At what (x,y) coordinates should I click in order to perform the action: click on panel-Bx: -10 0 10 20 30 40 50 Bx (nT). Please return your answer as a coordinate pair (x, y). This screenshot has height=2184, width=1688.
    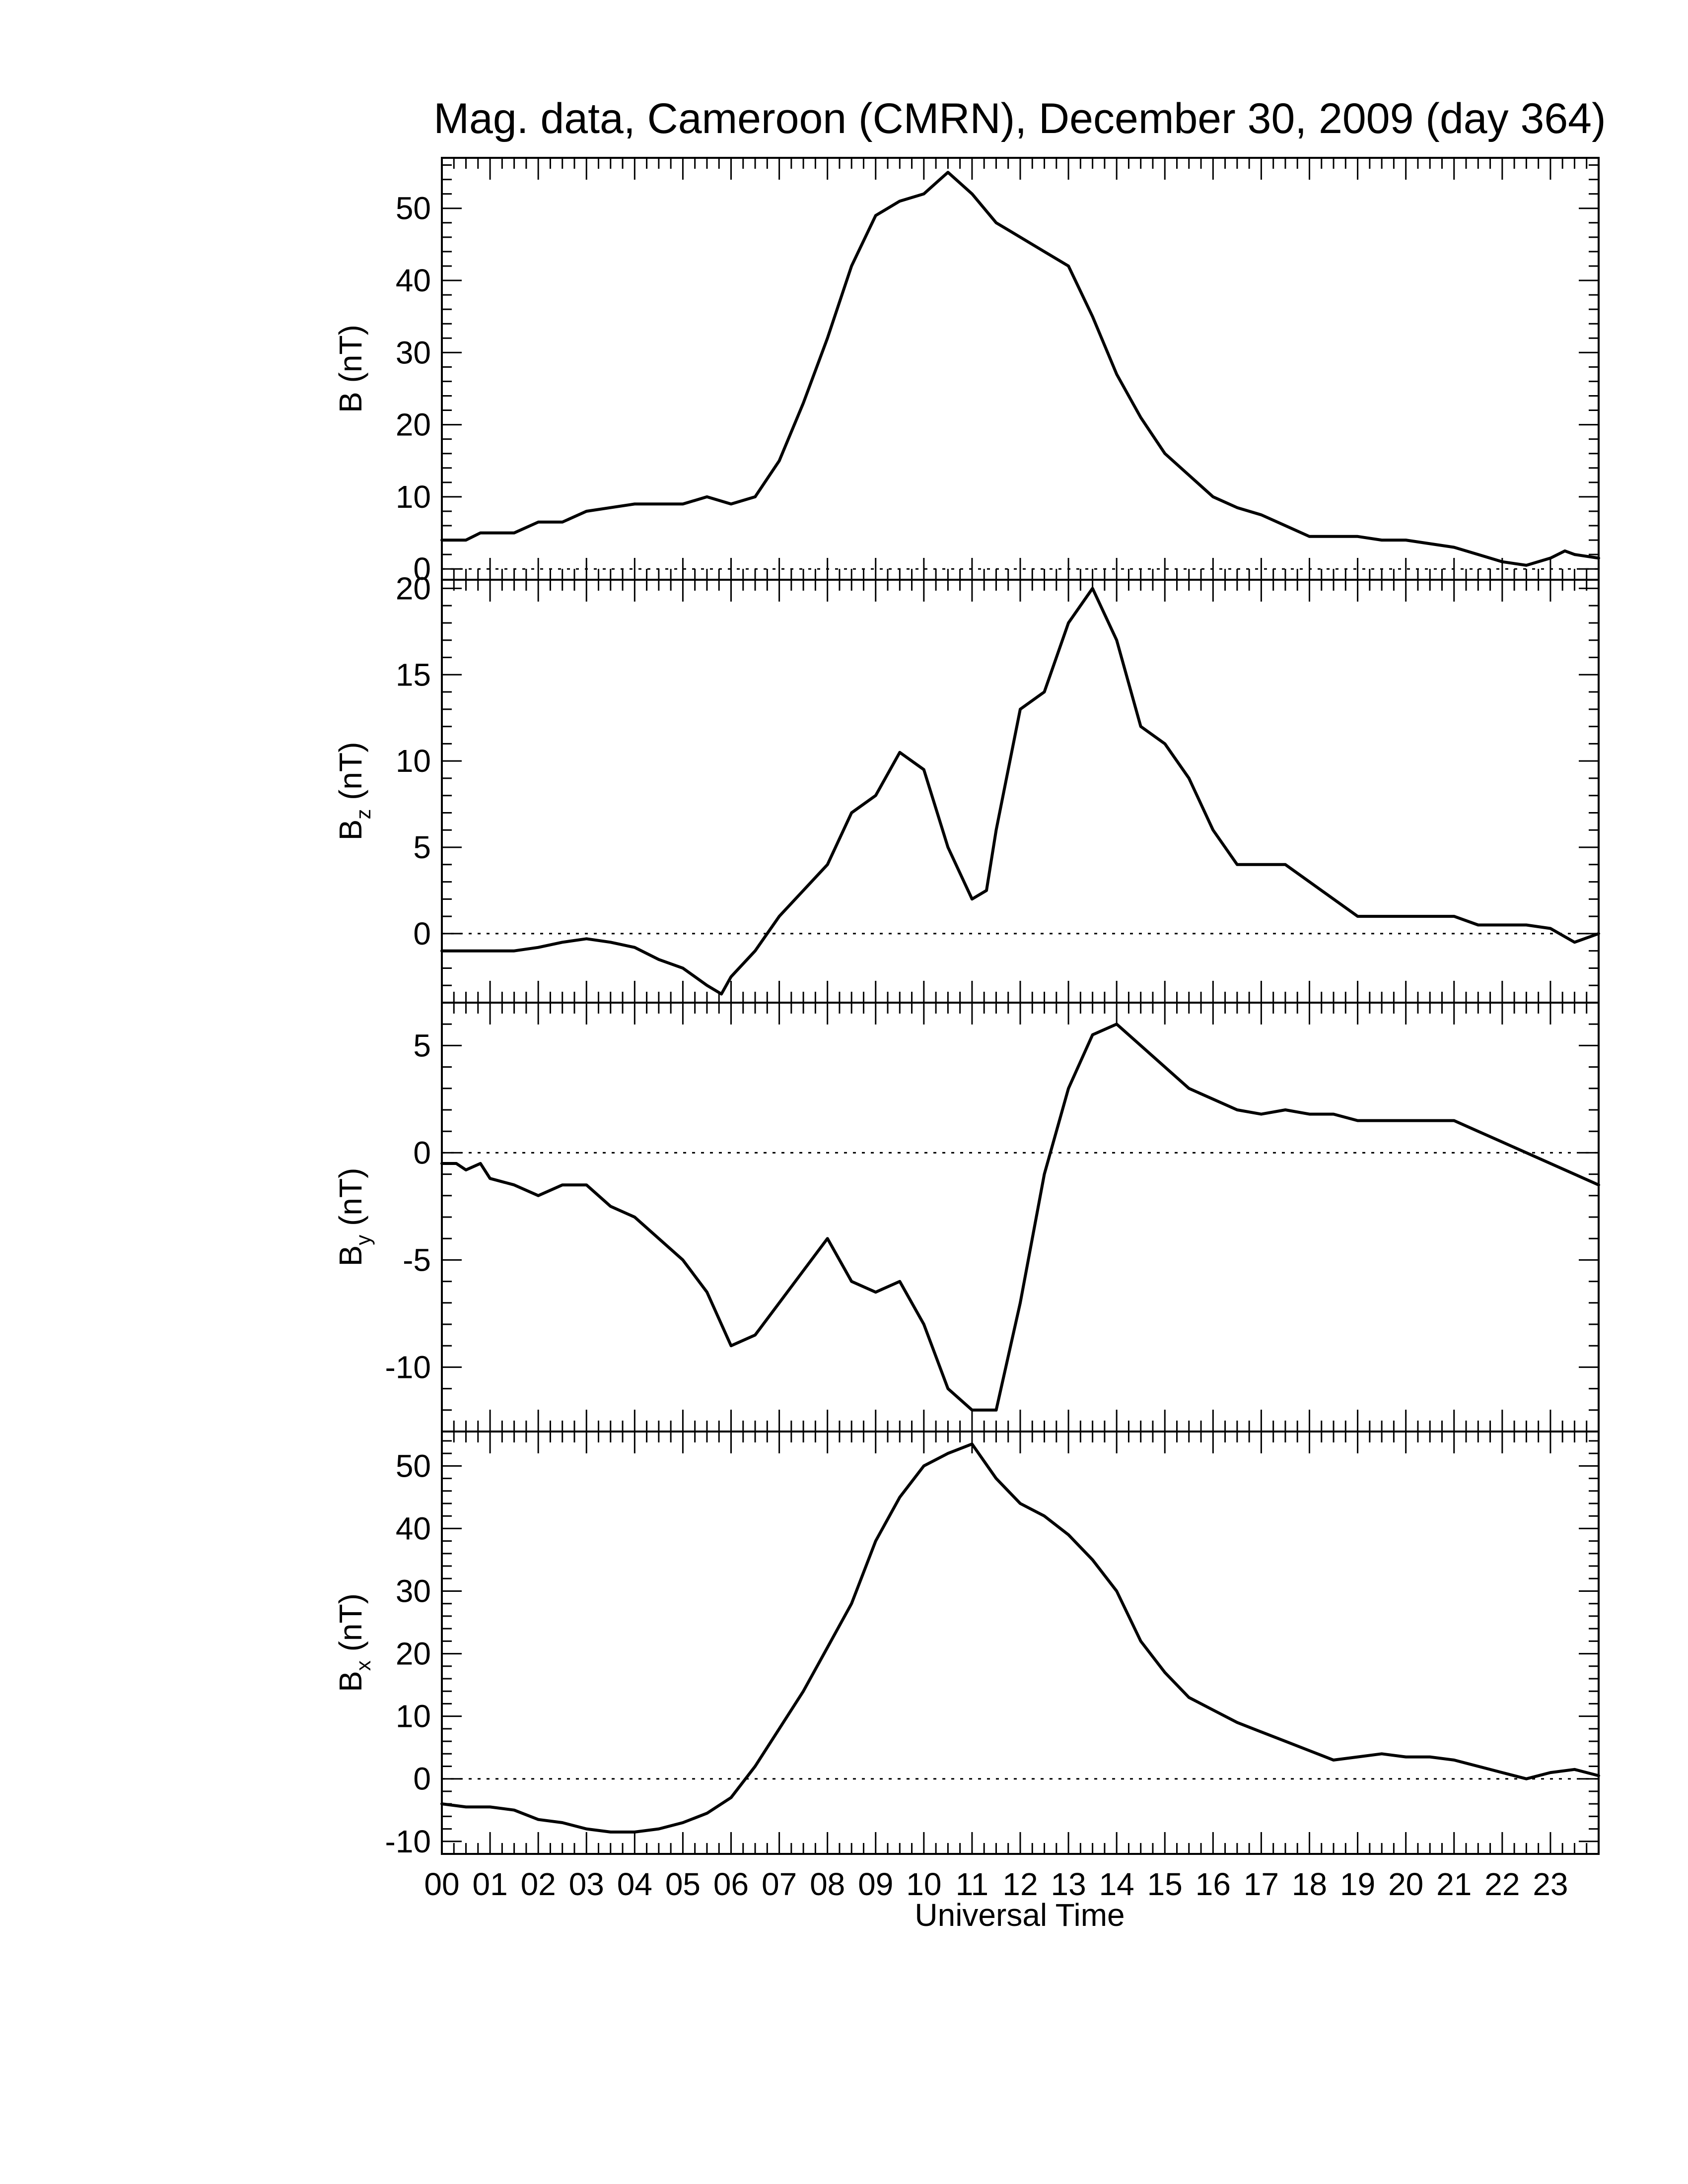
    Looking at the image, I should click on (966, 1645).